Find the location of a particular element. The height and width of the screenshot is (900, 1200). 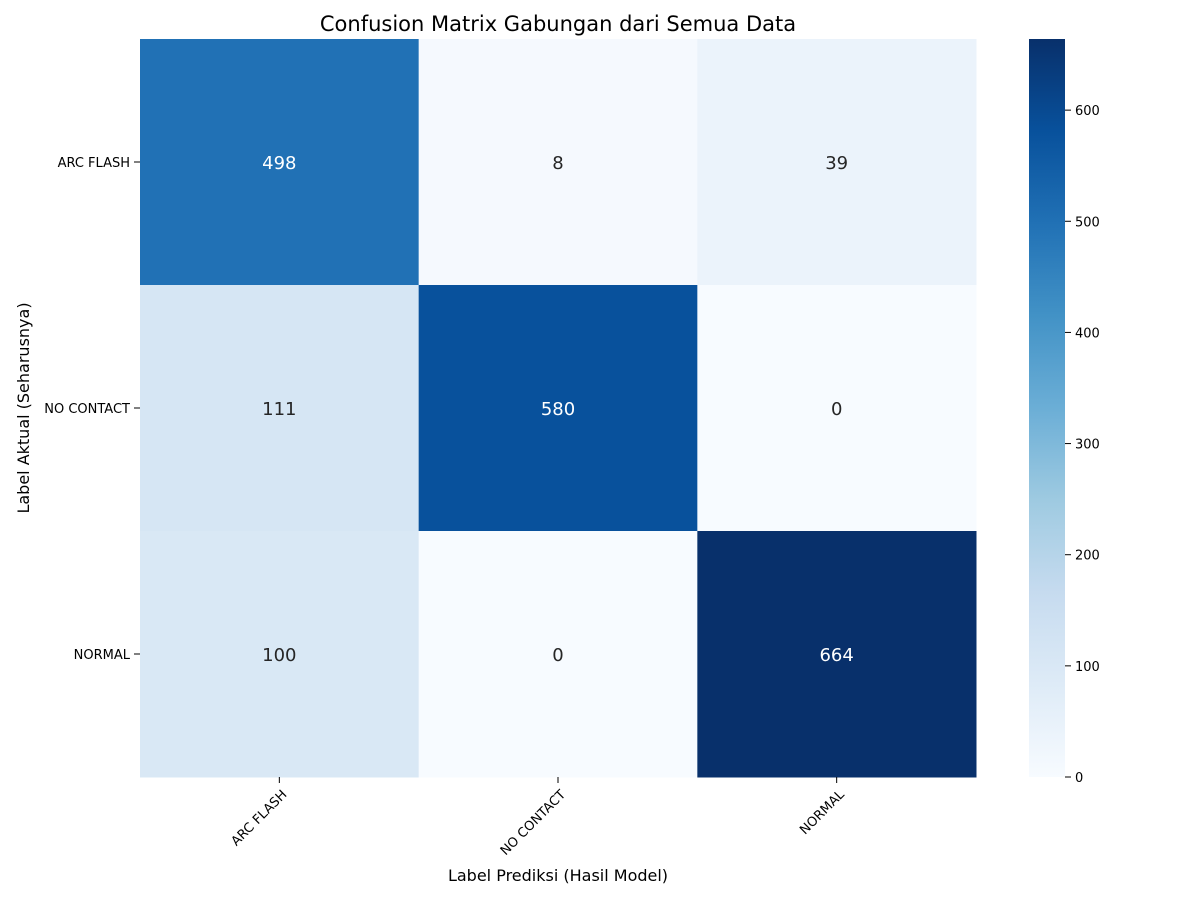

colorbar-gradient is located at coordinates (1047, 408).